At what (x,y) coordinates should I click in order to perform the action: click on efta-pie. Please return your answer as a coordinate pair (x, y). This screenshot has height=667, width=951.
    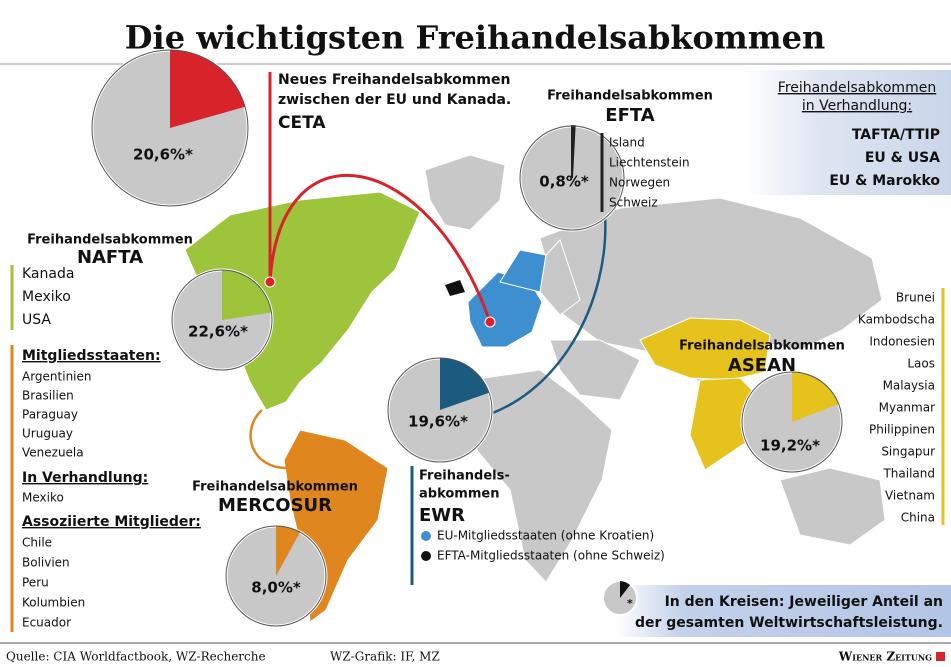
    Looking at the image, I should click on (572, 178).